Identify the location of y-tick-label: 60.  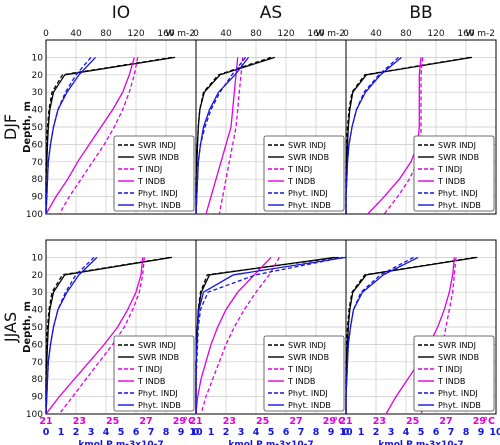
(38, 345).